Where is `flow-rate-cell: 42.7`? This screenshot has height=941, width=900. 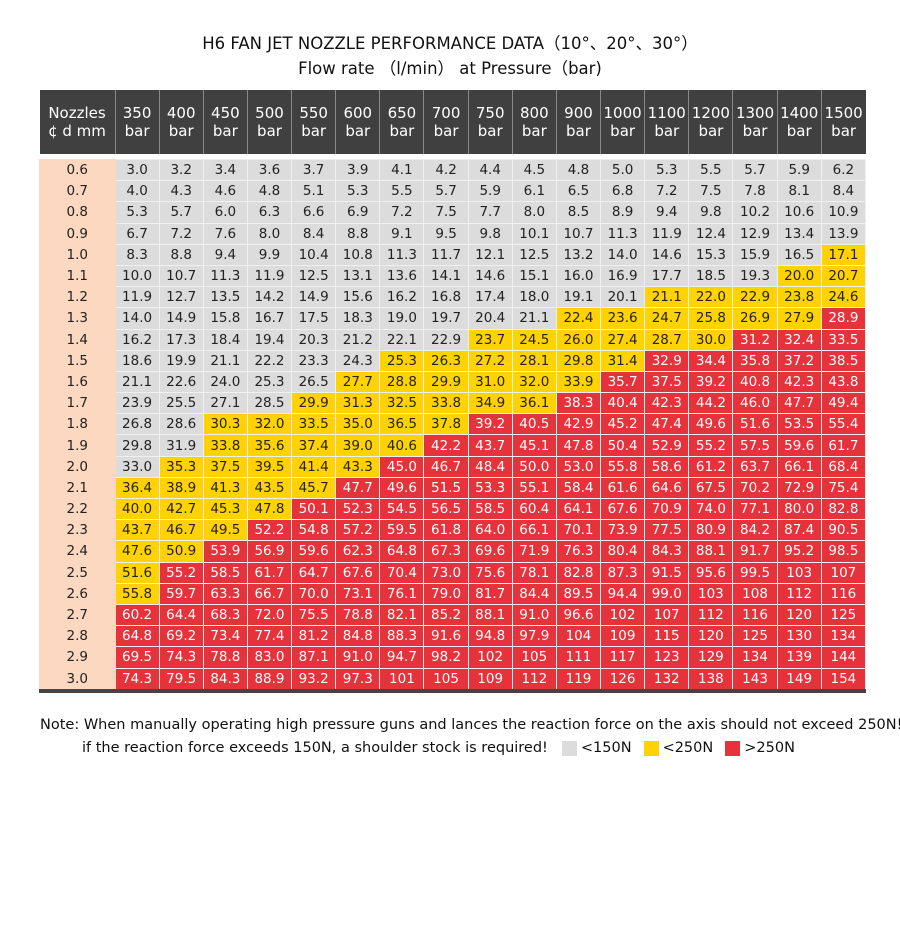
flow-rate-cell: 42.7 is located at coordinates (181, 509).